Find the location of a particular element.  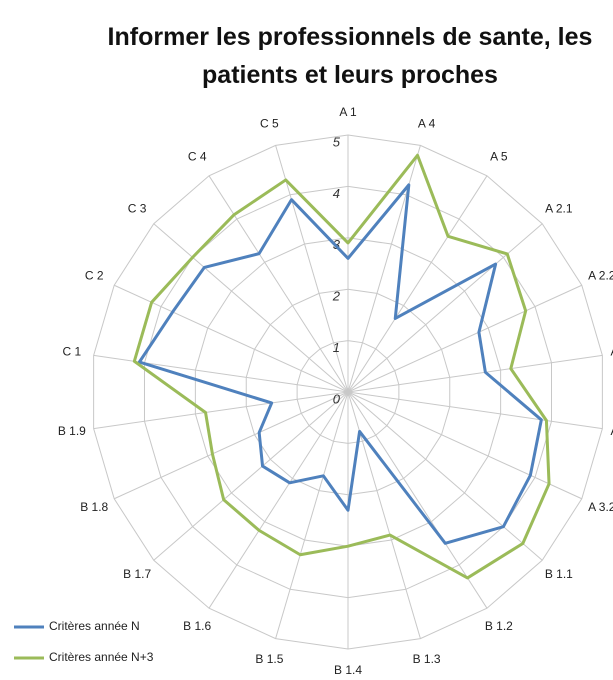

tick-label: 1 is located at coordinates (336, 347).